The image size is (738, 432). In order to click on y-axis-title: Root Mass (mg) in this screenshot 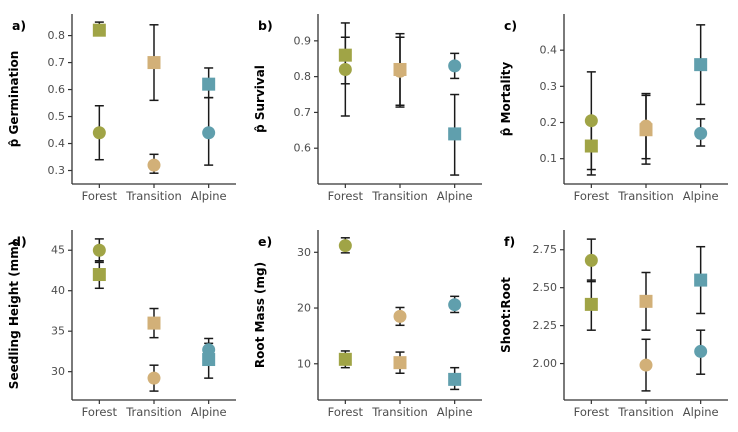, I will do `click(260, 315)`.